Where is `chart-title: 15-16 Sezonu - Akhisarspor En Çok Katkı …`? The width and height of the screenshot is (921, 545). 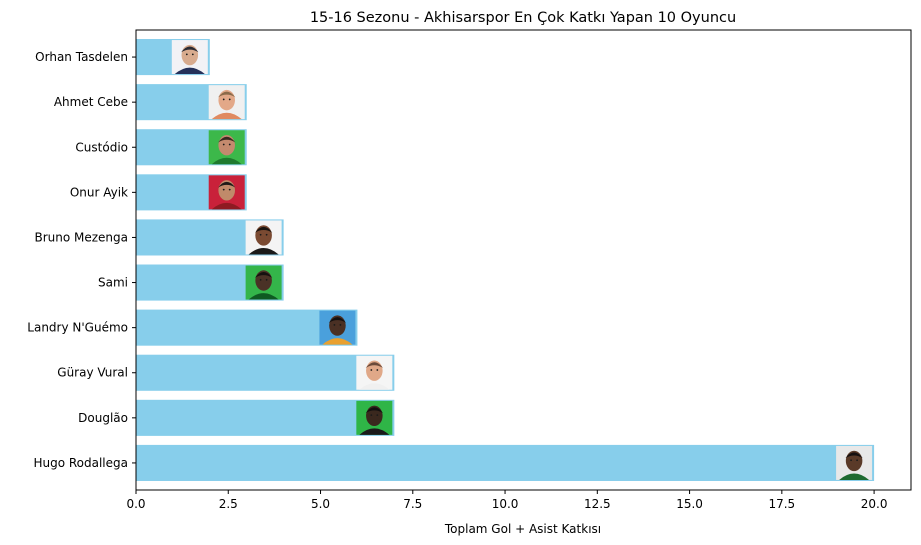 chart-title: 15-16 Sezonu - Akhisarspor En Çok Katkı … is located at coordinates (523, 18).